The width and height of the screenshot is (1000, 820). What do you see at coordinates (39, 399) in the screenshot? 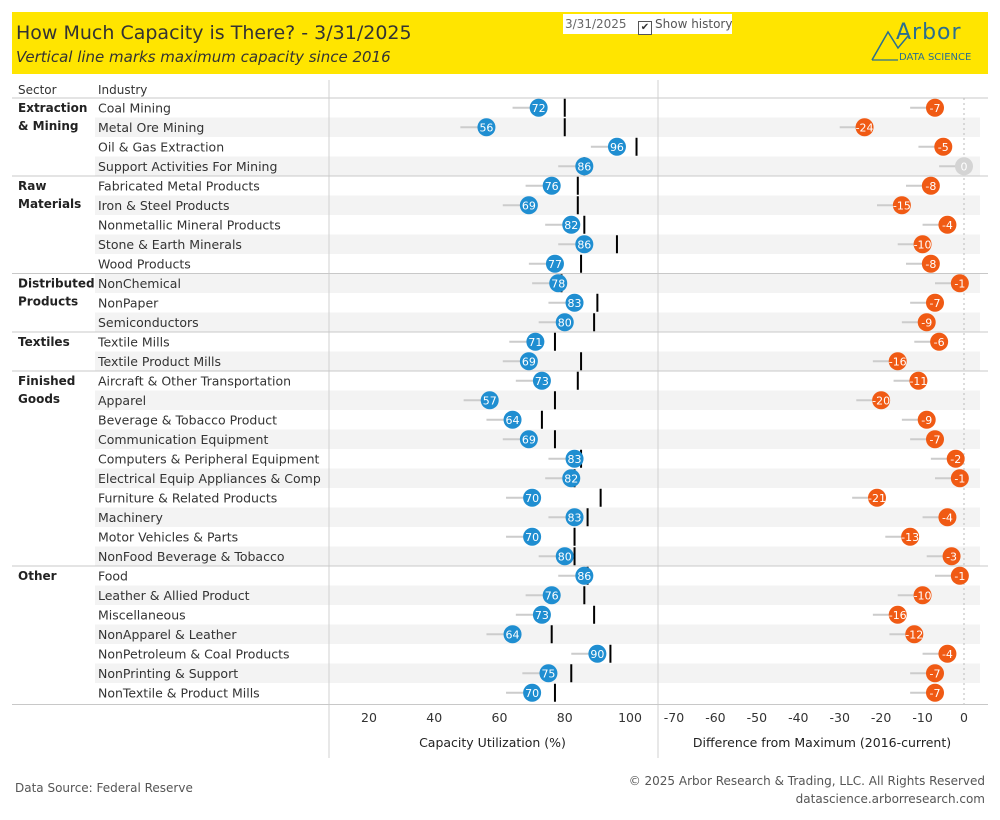
I see `sector-label: Goods` at bounding box center [39, 399].